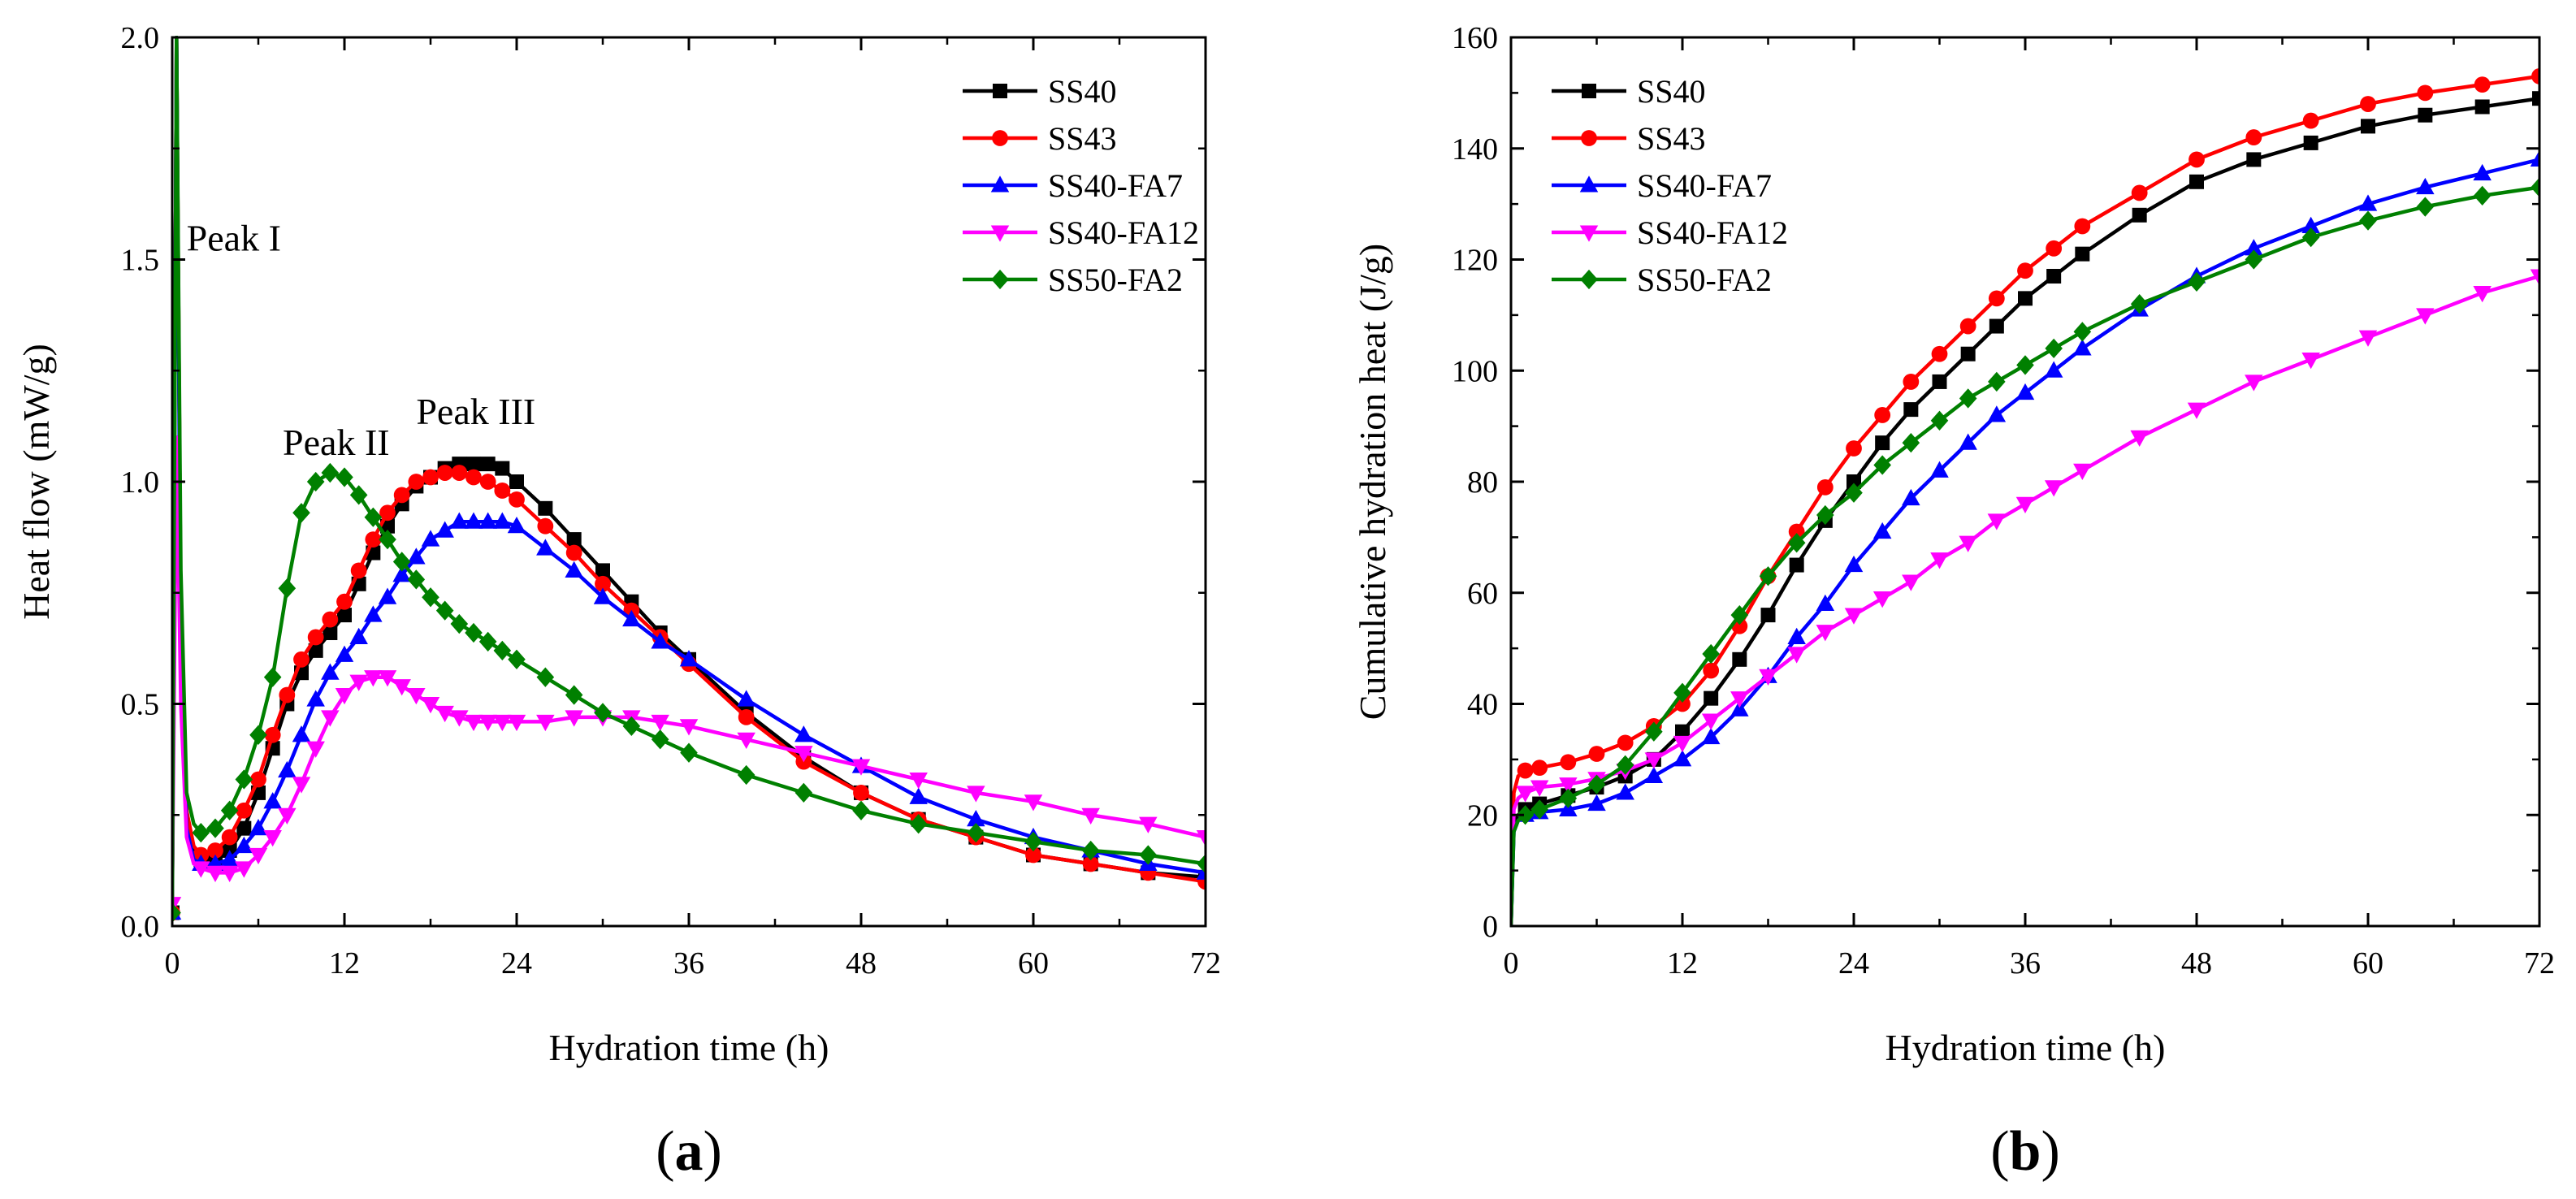 Image resolution: width=2576 pixels, height=1199 pixels. Describe the element at coordinates (172, 963) in the screenshot. I see `x-tick-label: 0` at that location.